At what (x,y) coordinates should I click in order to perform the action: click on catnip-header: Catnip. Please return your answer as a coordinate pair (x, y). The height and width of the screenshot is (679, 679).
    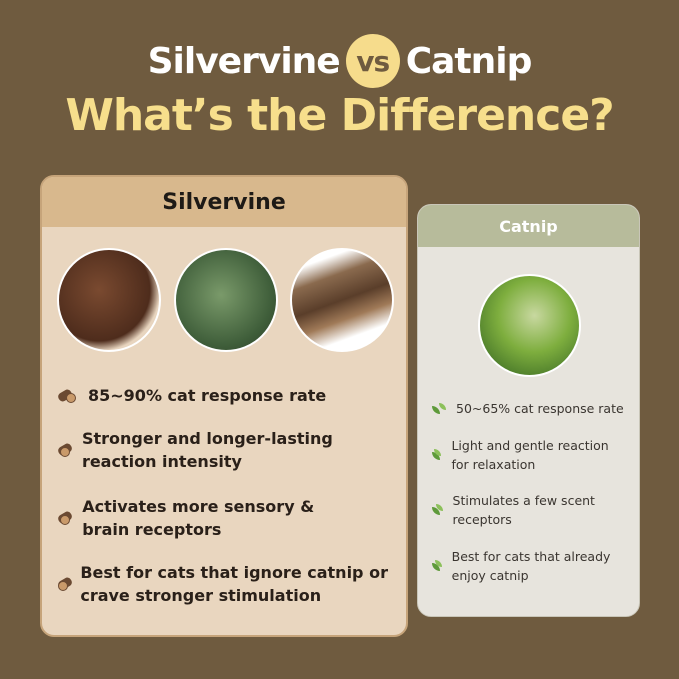
    Looking at the image, I should click on (528, 226).